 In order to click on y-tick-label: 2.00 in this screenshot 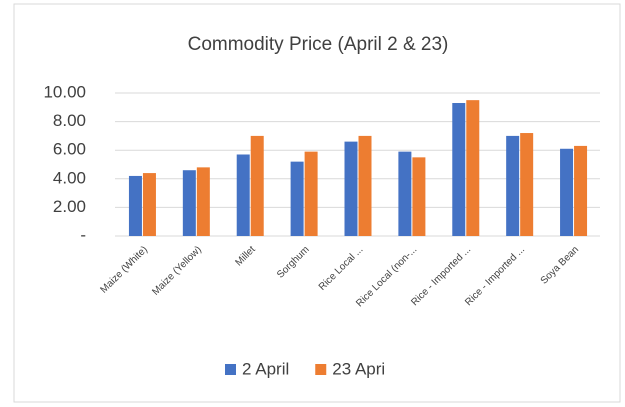, I will do `click(69, 206)`.